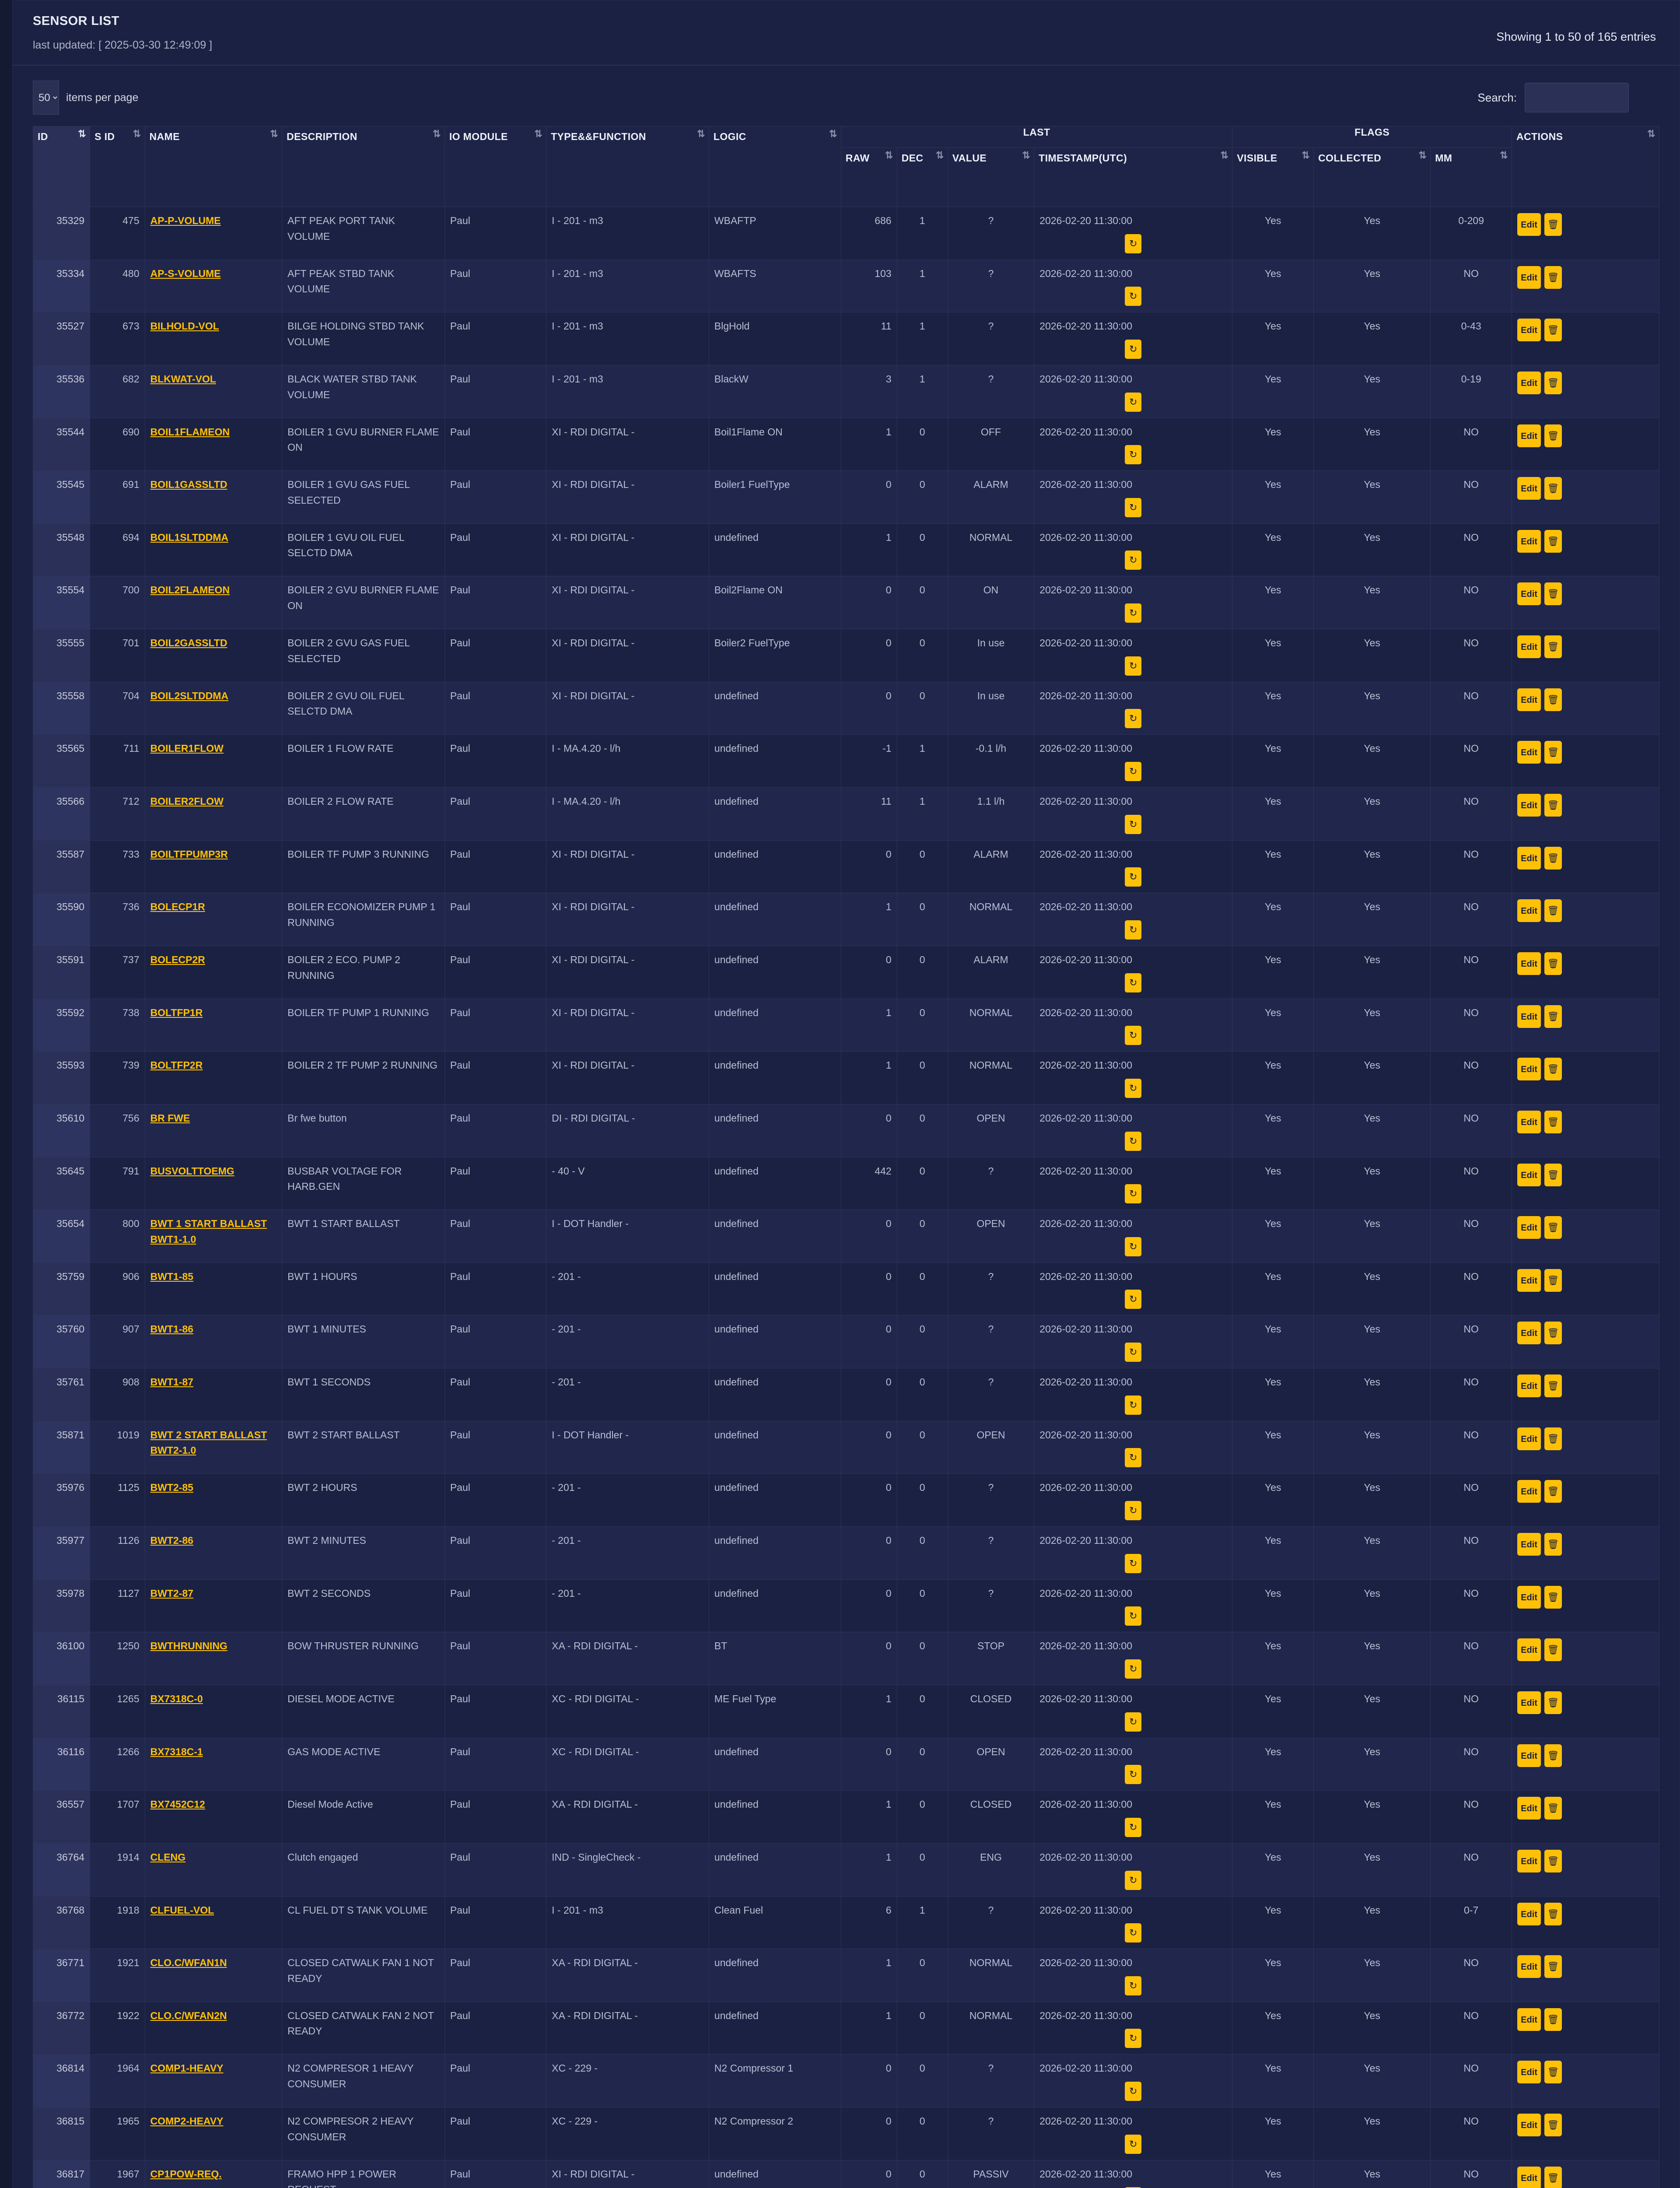 Image resolution: width=1680 pixels, height=2188 pixels. Describe the element at coordinates (190, 590) in the screenshot. I see `sensor-name-link: BOIL2FLAMEON` at that location.